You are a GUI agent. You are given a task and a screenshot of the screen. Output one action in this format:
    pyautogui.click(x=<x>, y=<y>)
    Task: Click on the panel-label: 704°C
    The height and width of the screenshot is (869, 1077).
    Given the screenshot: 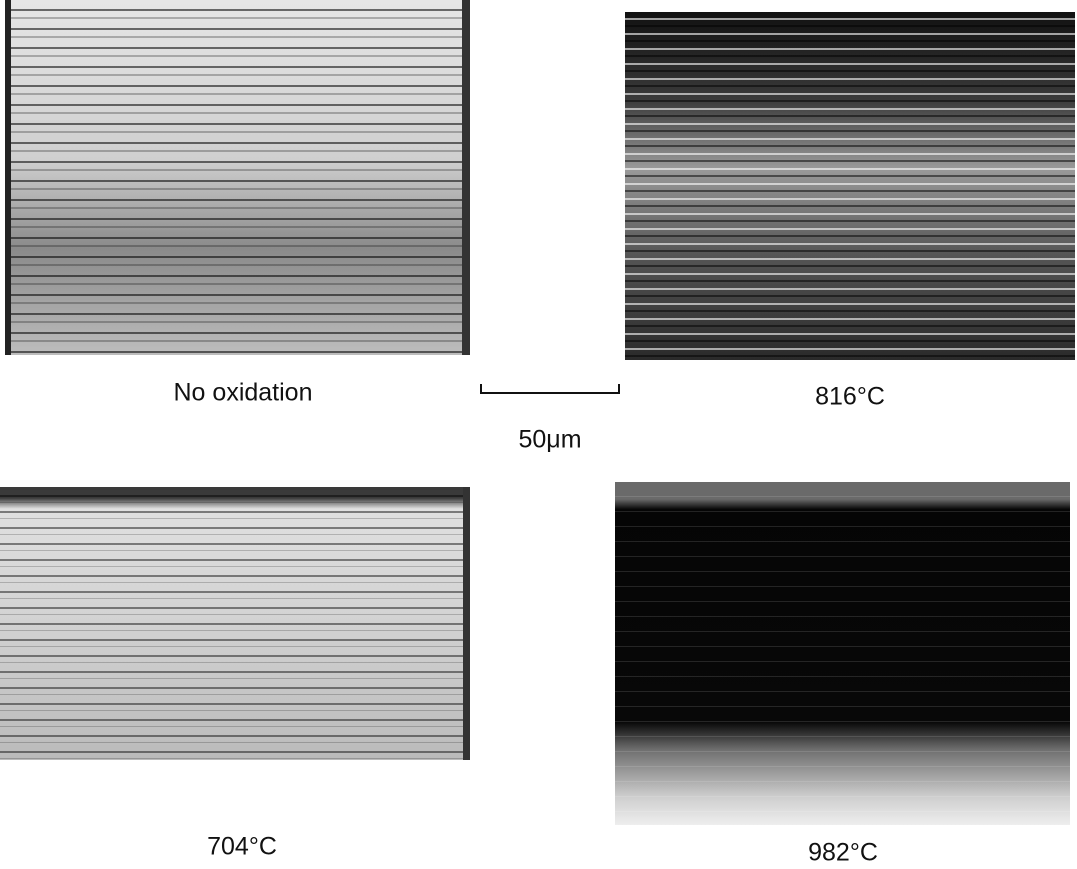 What is the action you would take?
    pyautogui.click(x=242, y=846)
    